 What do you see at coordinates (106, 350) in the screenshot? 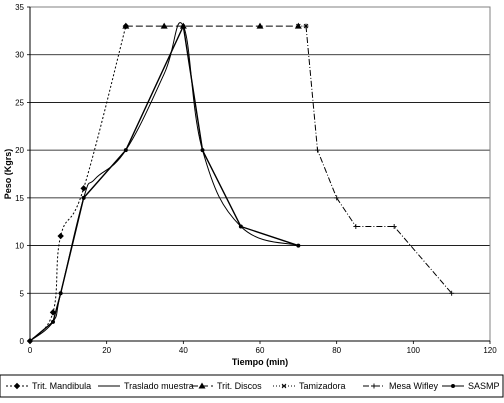
I see `x-tick-label: 20` at bounding box center [106, 350].